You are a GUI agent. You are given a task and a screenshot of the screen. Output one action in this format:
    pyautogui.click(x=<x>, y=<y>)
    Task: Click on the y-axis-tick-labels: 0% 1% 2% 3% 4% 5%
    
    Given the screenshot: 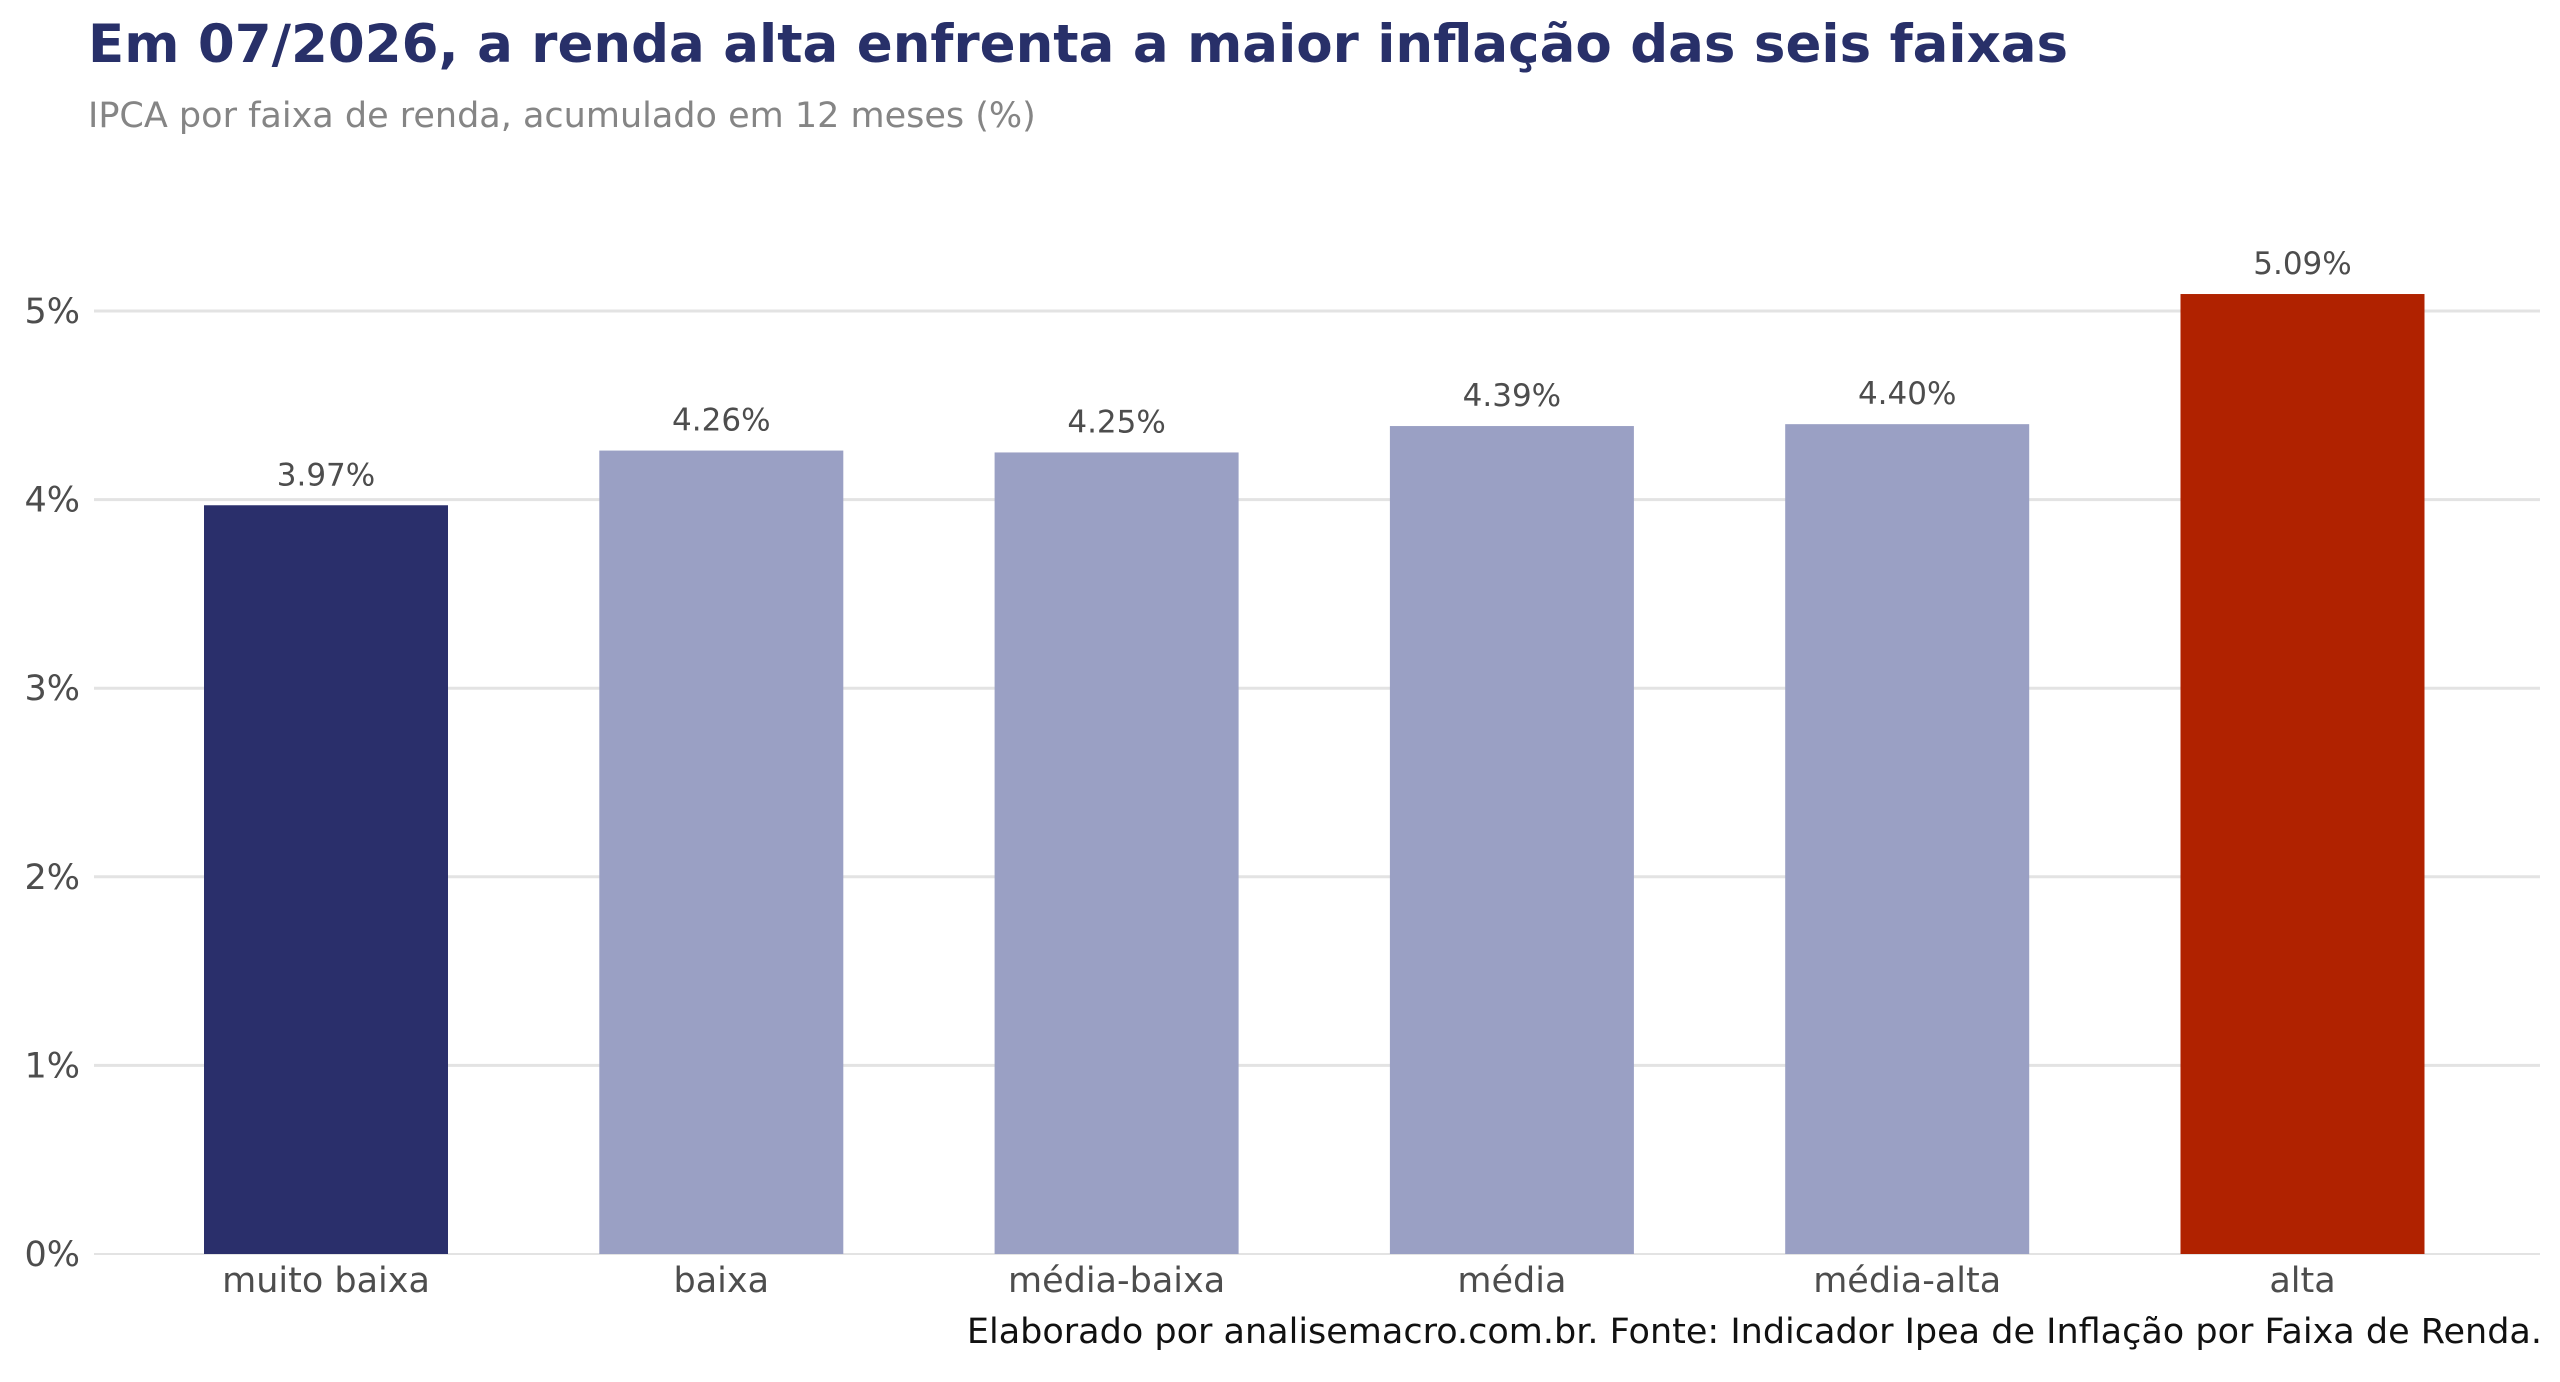 What is the action you would take?
    pyautogui.click(x=52, y=783)
    